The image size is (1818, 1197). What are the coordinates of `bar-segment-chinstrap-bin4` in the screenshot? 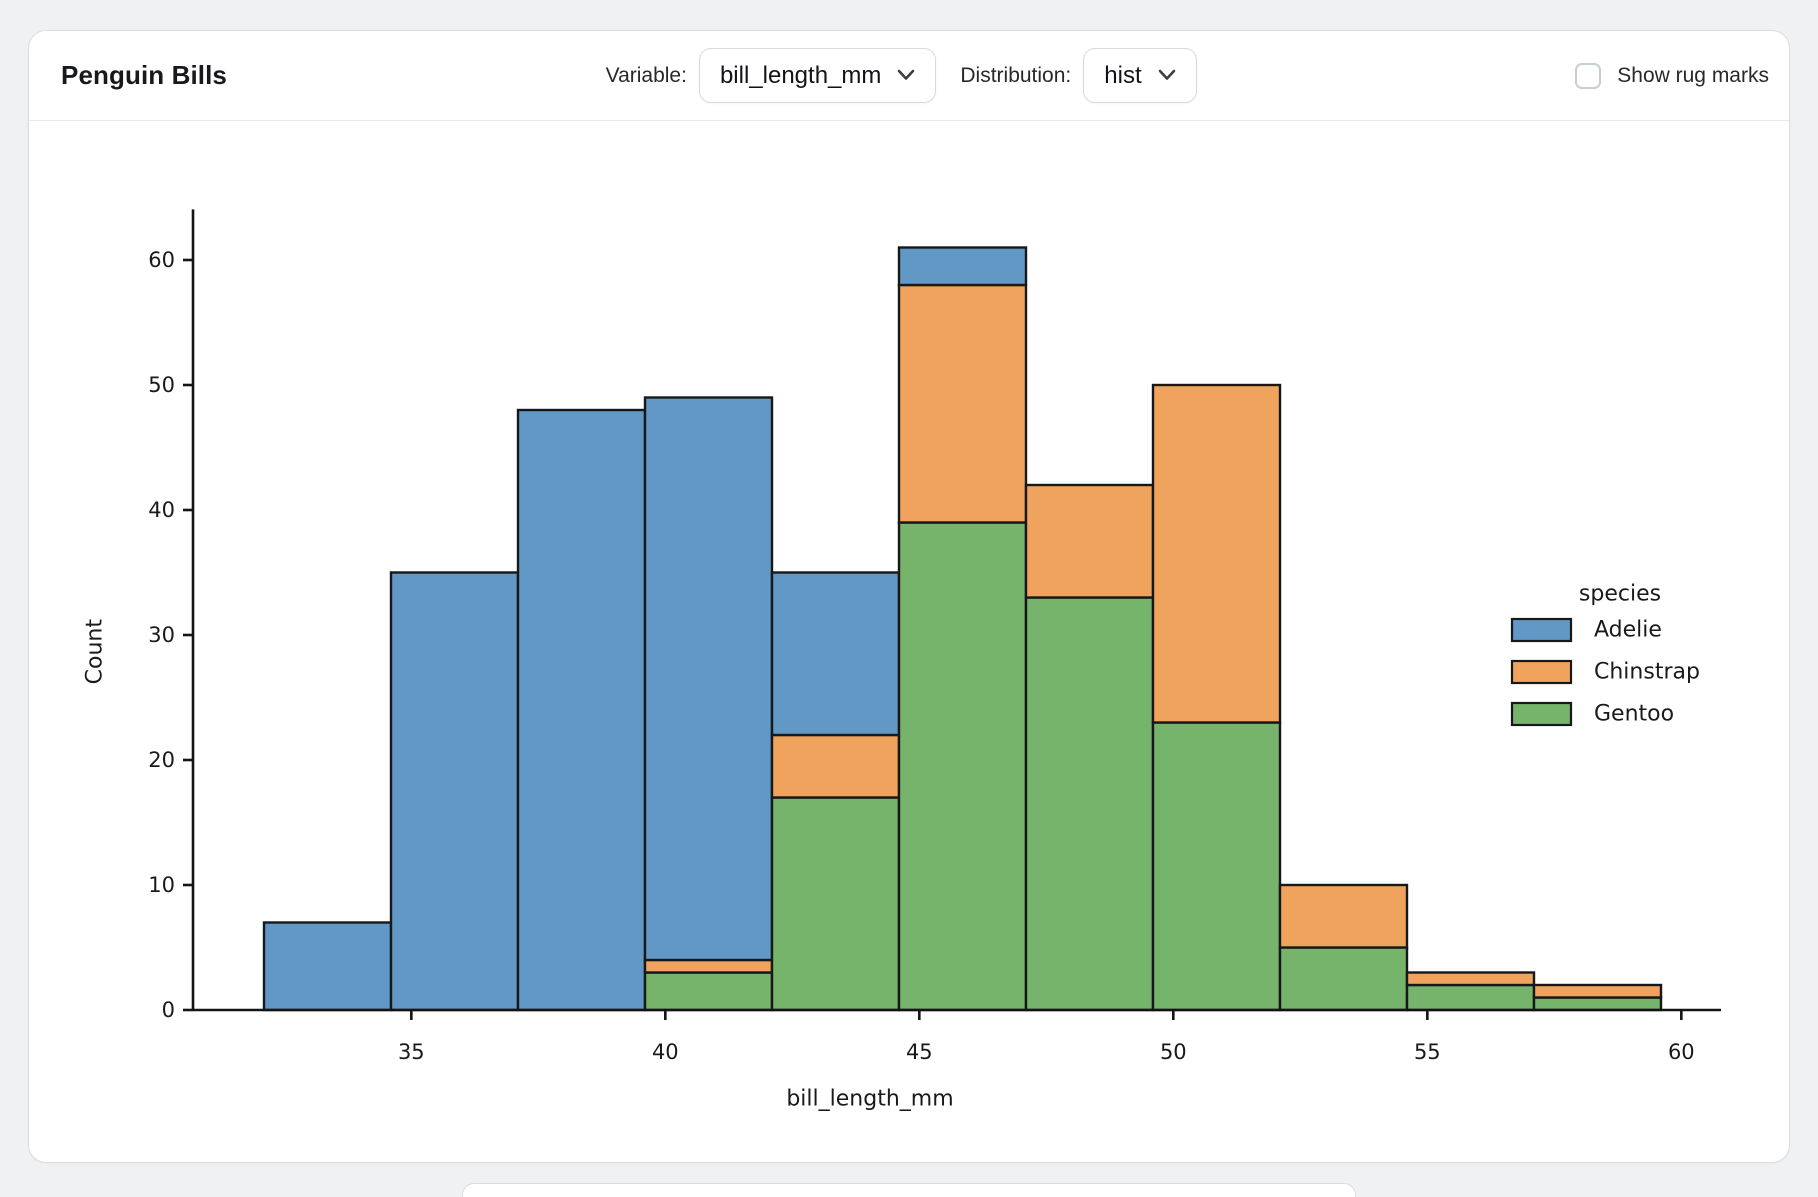 It's located at (708, 966).